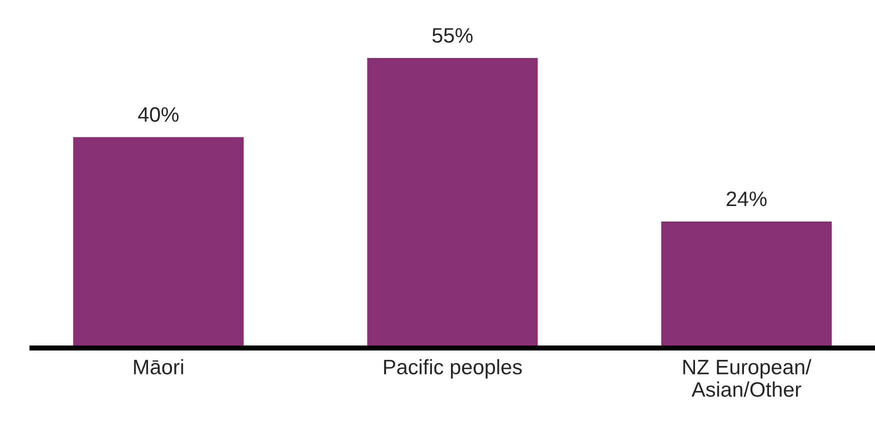  What do you see at coordinates (159, 366) in the screenshot?
I see `x-tick-label: Māori` at bounding box center [159, 366].